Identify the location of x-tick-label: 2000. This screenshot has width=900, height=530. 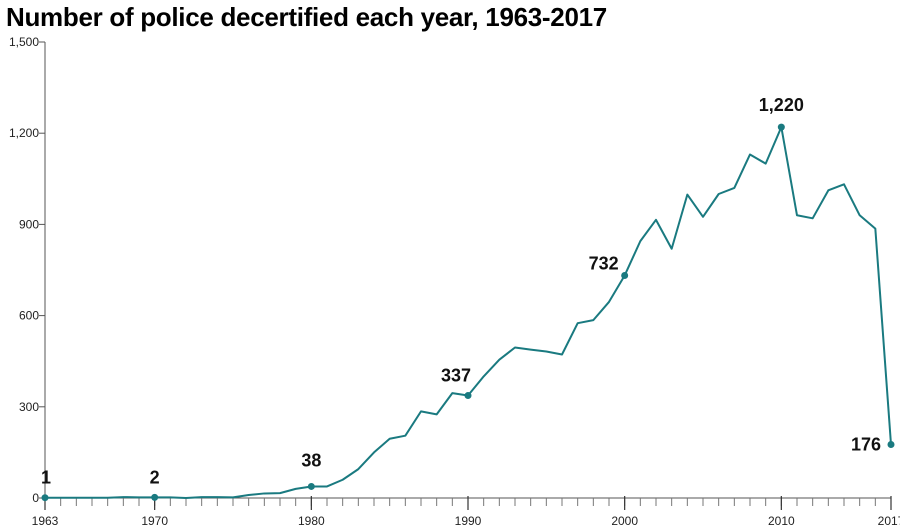
(624, 521).